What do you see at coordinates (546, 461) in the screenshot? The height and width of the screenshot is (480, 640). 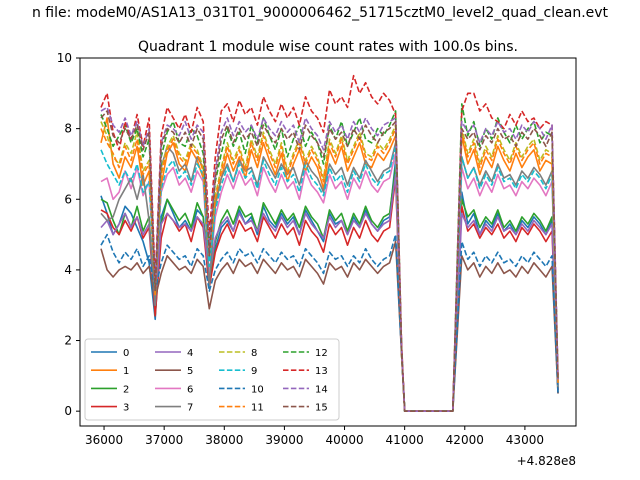 I see `x-offset-label: +4.828e8` at bounding box center [546, 461].